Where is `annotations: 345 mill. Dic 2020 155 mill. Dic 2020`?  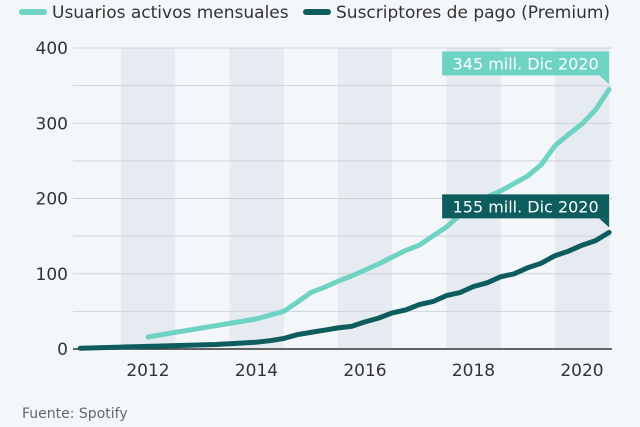
annotations: 345 mill. Dic 2020 155 mill. Dic 2020 is located at coordinates (526, 139).